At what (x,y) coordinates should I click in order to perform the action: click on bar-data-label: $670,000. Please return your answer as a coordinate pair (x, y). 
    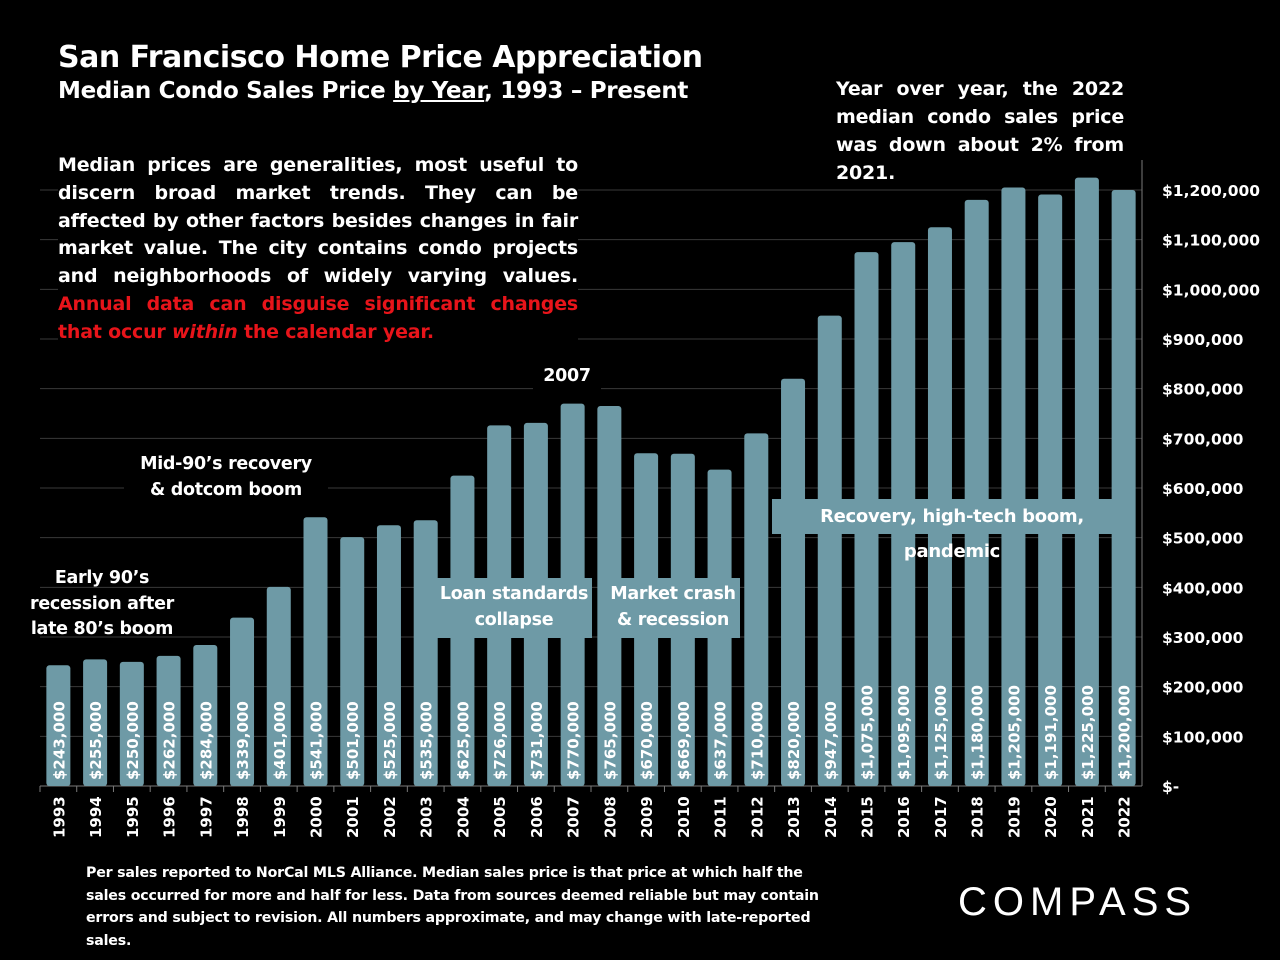
    Looking at the image, I should click on (647, 740).